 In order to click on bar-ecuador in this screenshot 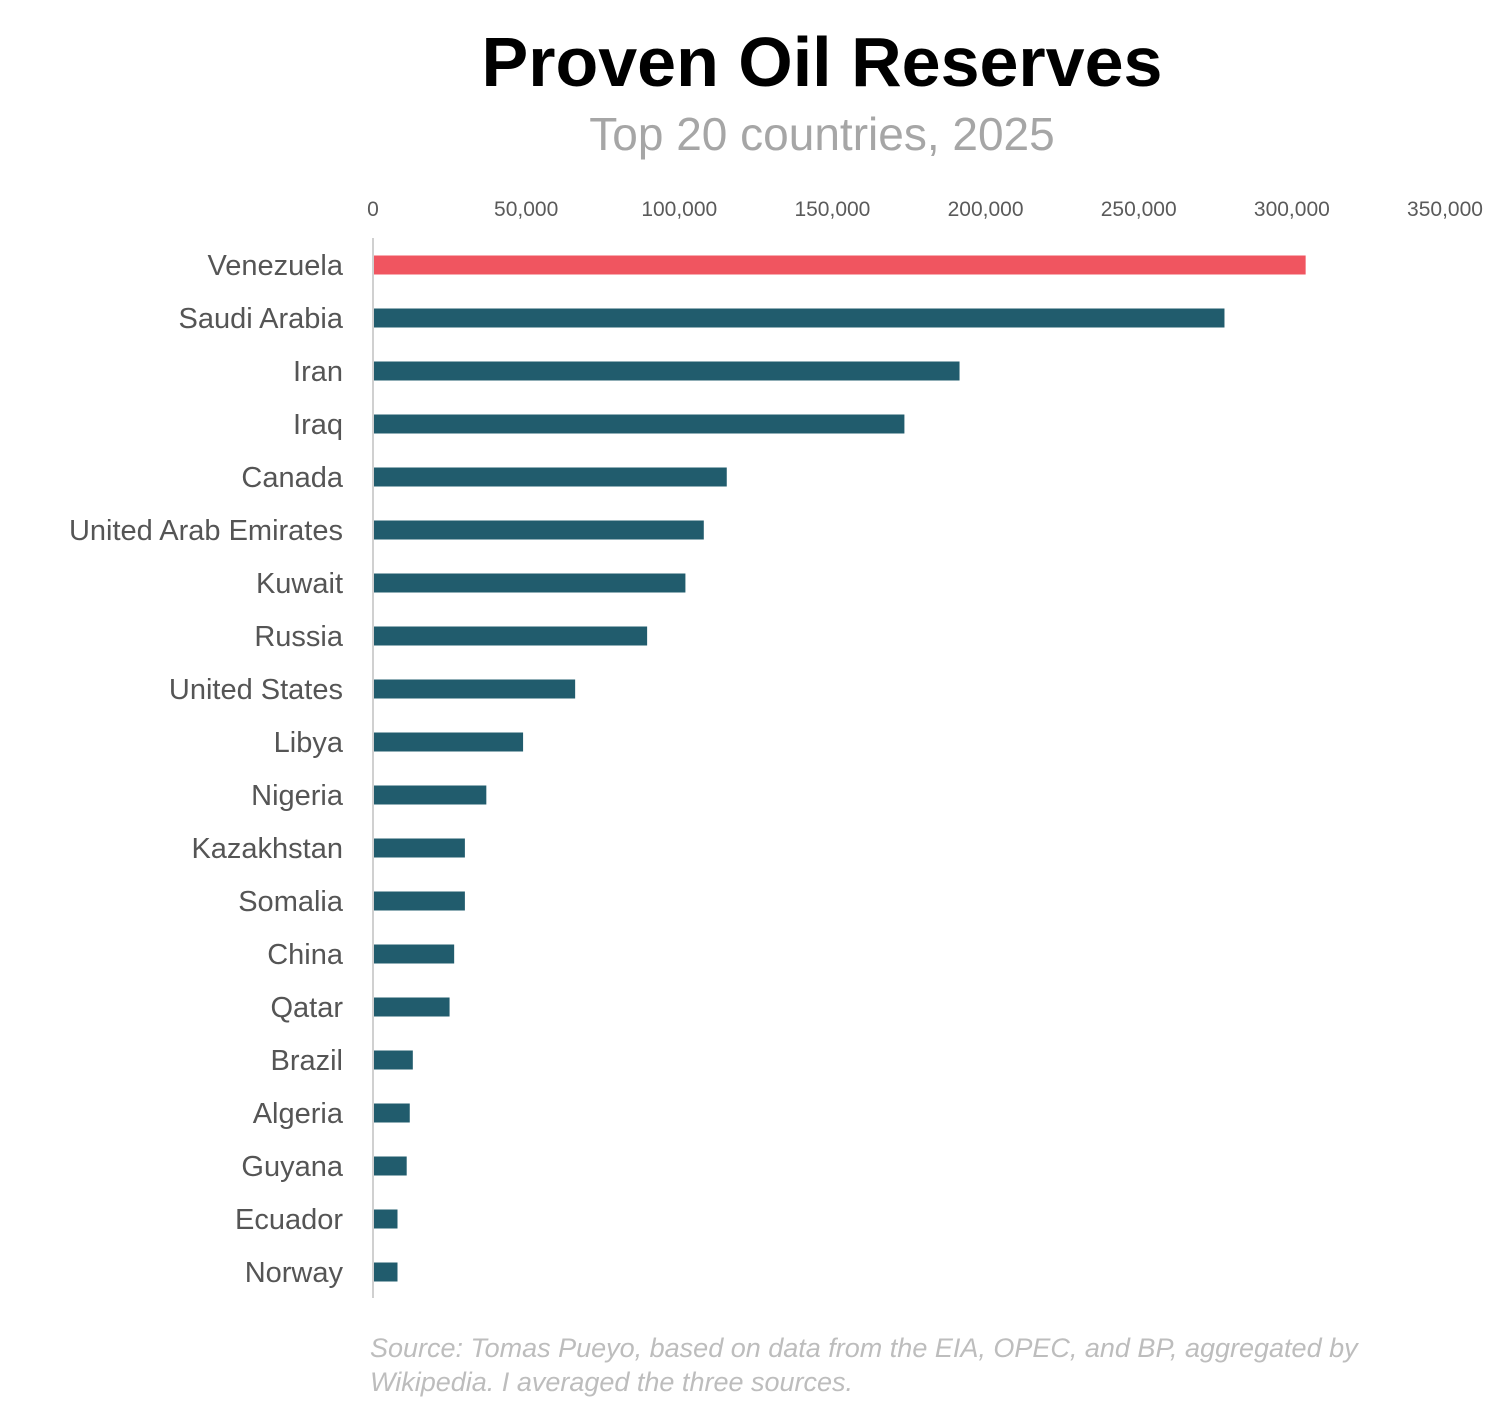, I will do `click(386, 1219)`.